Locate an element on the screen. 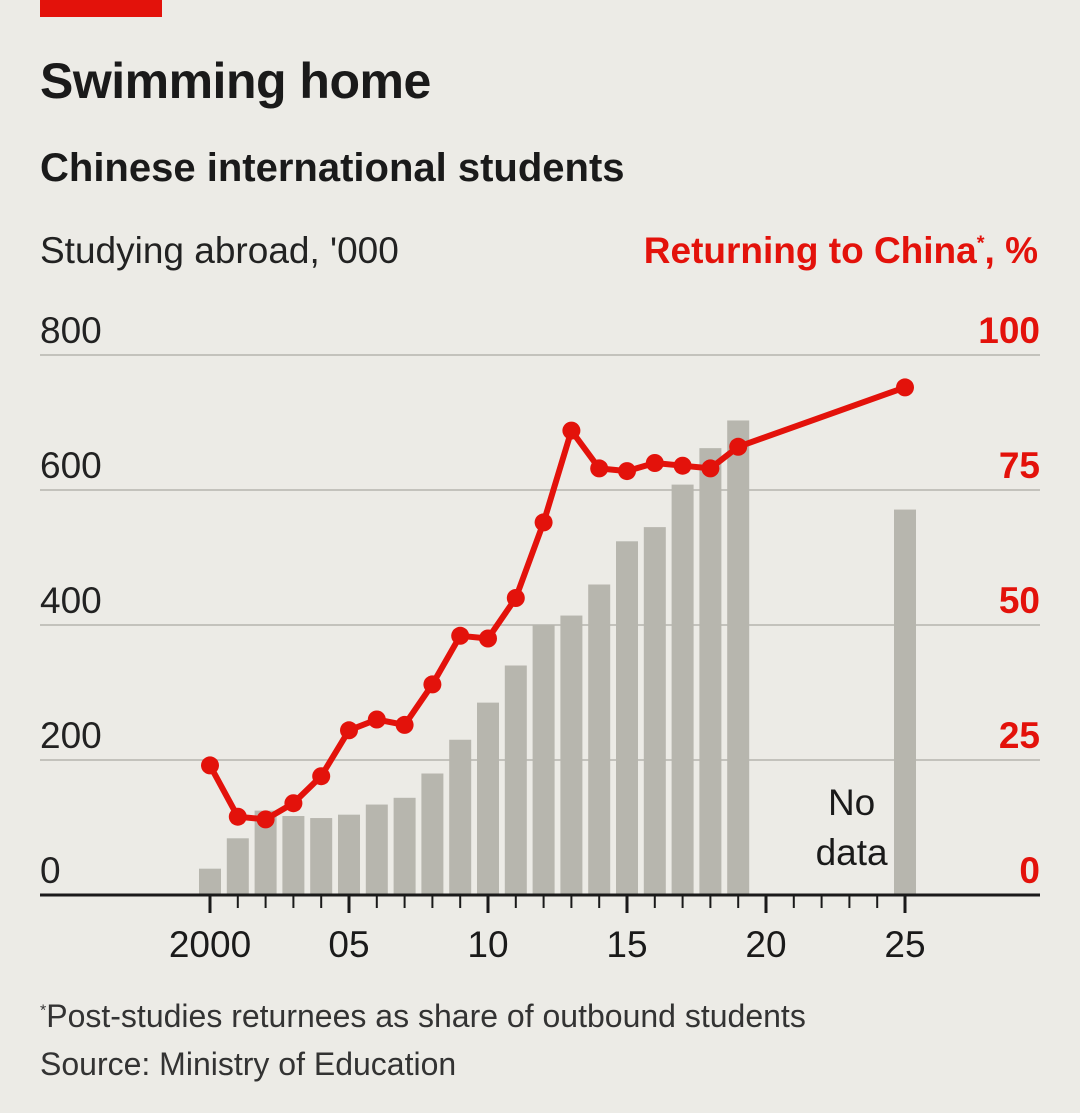 The height and width of the screenshot is (1113, 1080). no-data-annotation-line2: data is located at coordinates (852, 852).